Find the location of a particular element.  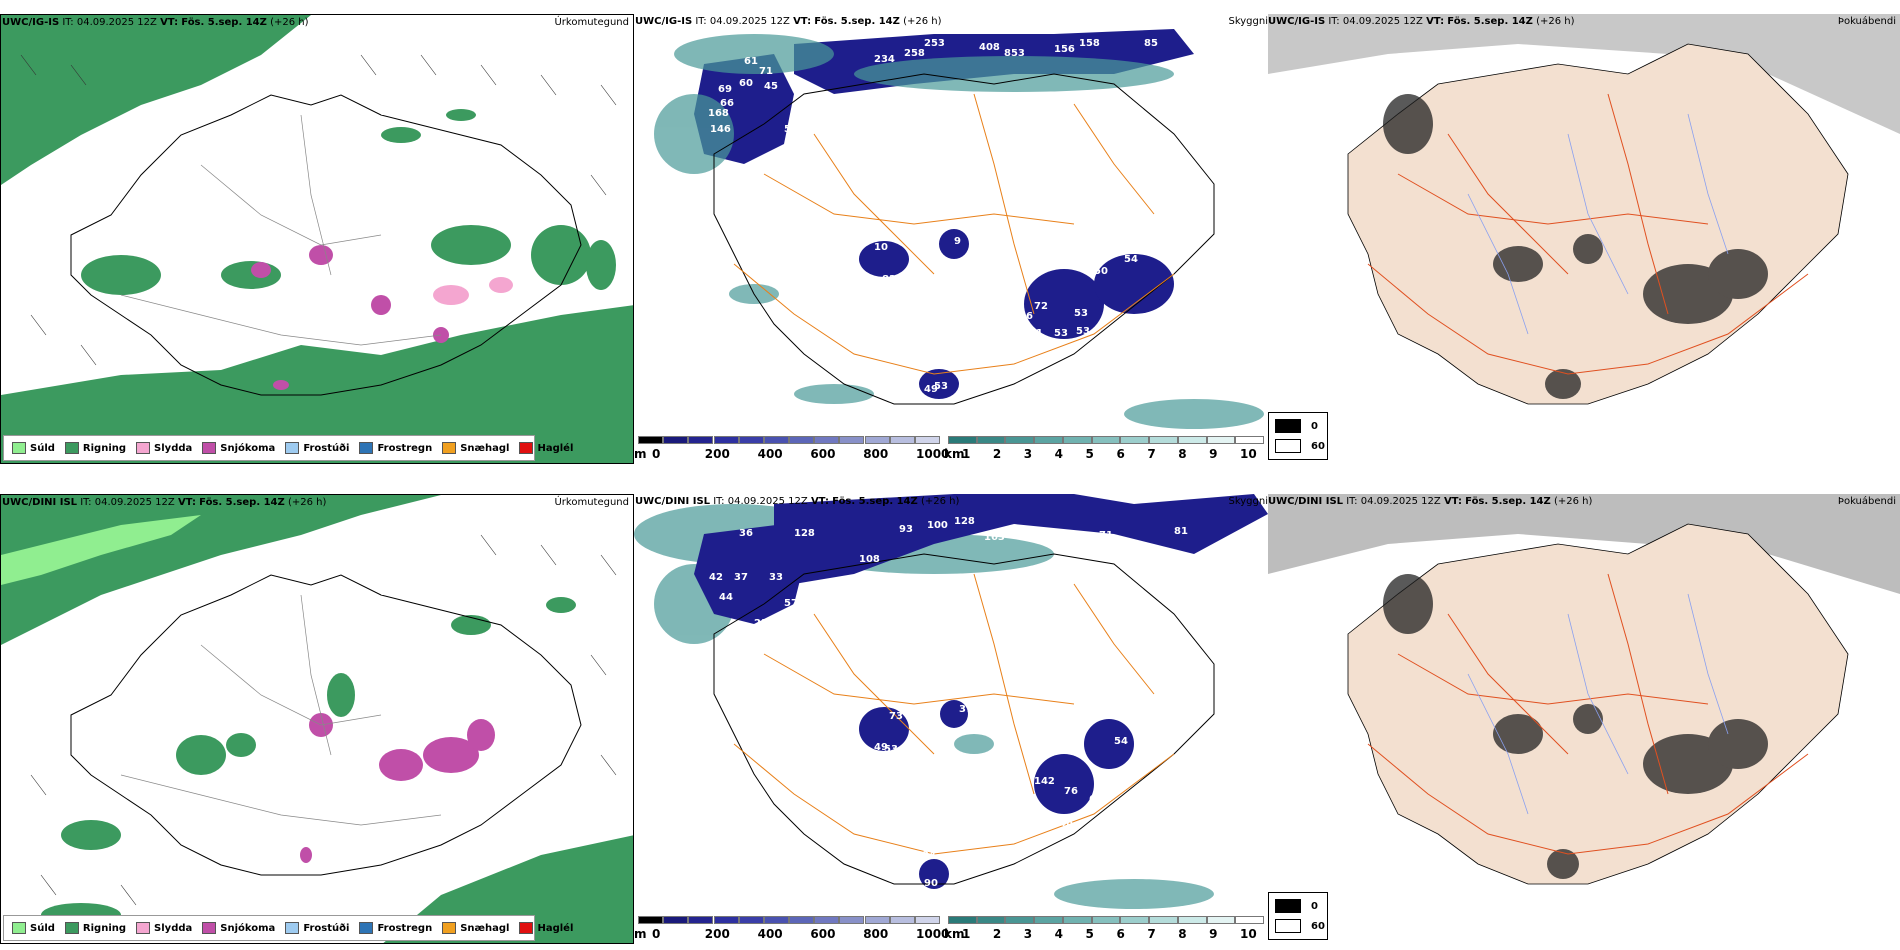

cloud-base-value: 100 is located at coordinates (937, 525).